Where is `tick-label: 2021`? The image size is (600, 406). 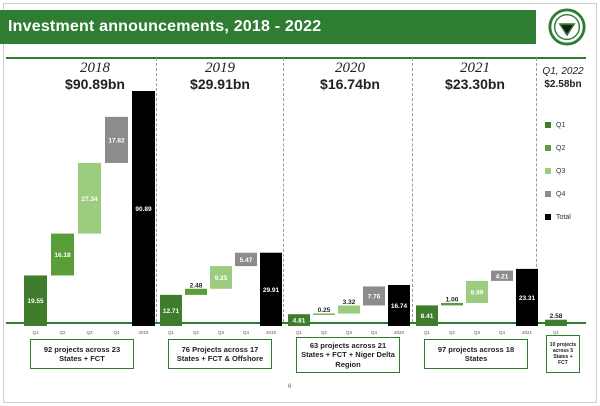 tick-label: 2021 is located at coordinates (527, 332).